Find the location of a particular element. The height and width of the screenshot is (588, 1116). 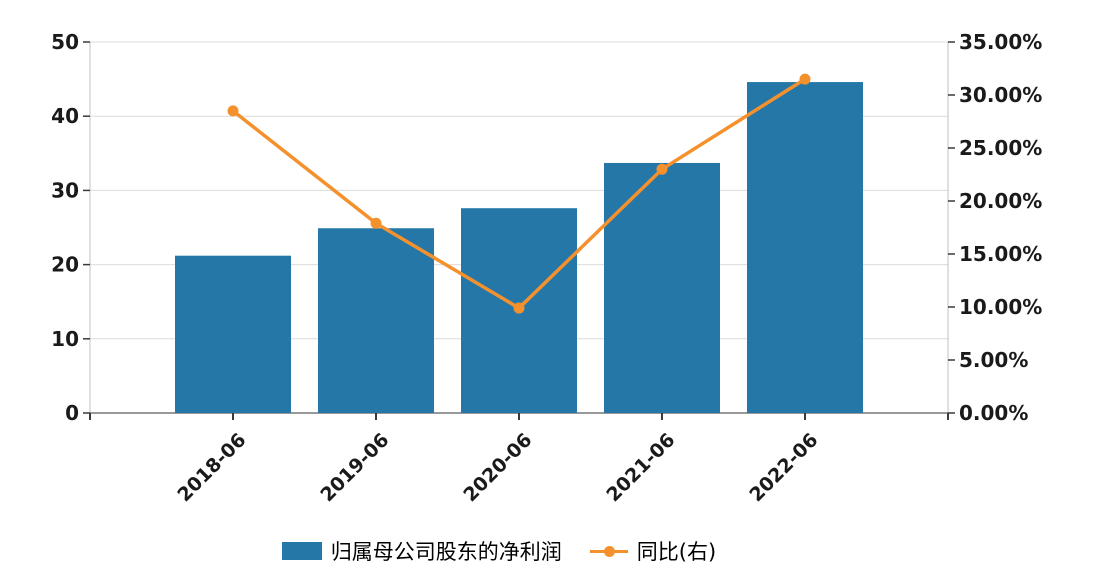

right-axis-tick-label: 30.00% is located at coordinates (1000, 95).